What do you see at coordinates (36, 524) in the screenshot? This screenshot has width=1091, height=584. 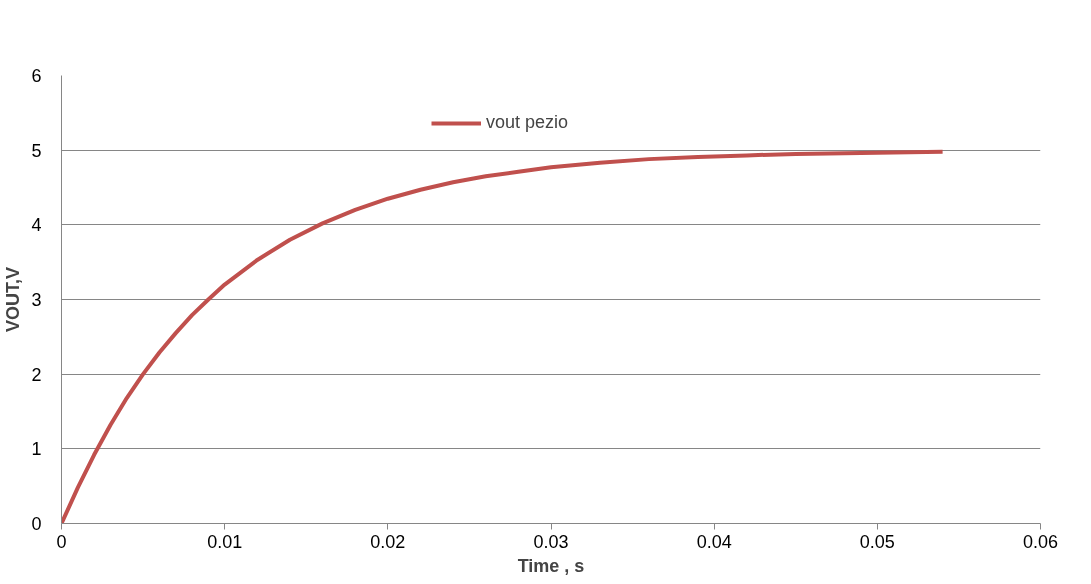 I see `y-tick-label: 0` at bounding box center [36, 524].